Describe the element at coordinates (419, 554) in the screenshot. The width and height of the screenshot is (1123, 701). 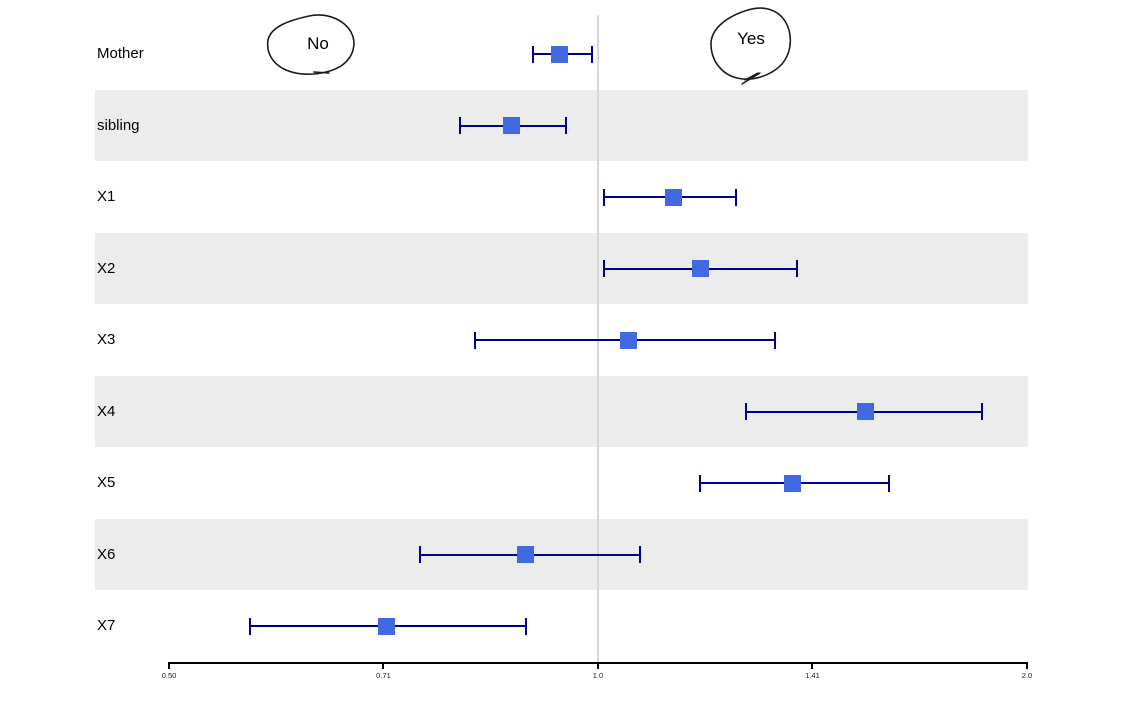
I see `ci-cap-low-x6` at that location.